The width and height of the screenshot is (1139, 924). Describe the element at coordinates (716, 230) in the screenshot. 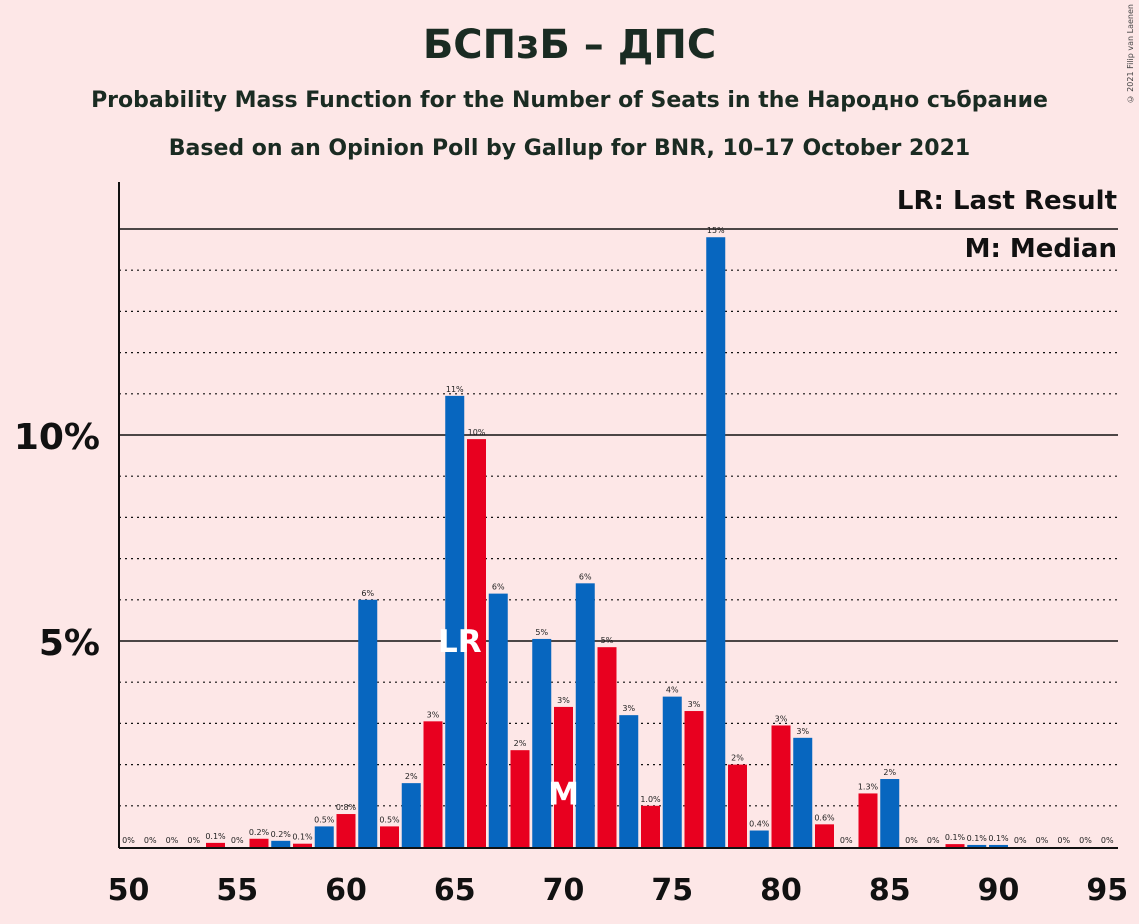

I see `bar-value-label: 15%` at that location.